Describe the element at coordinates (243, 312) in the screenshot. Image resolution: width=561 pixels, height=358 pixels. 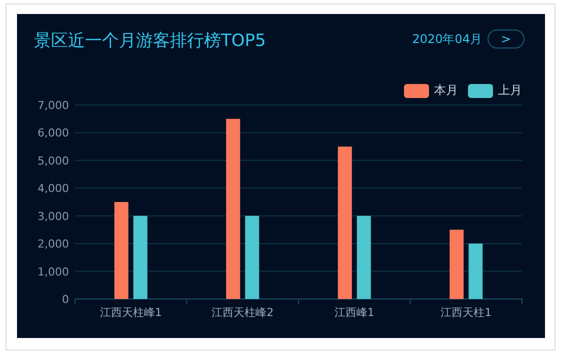
I see `x-tick-label: 江西天柱峰2` at that location.